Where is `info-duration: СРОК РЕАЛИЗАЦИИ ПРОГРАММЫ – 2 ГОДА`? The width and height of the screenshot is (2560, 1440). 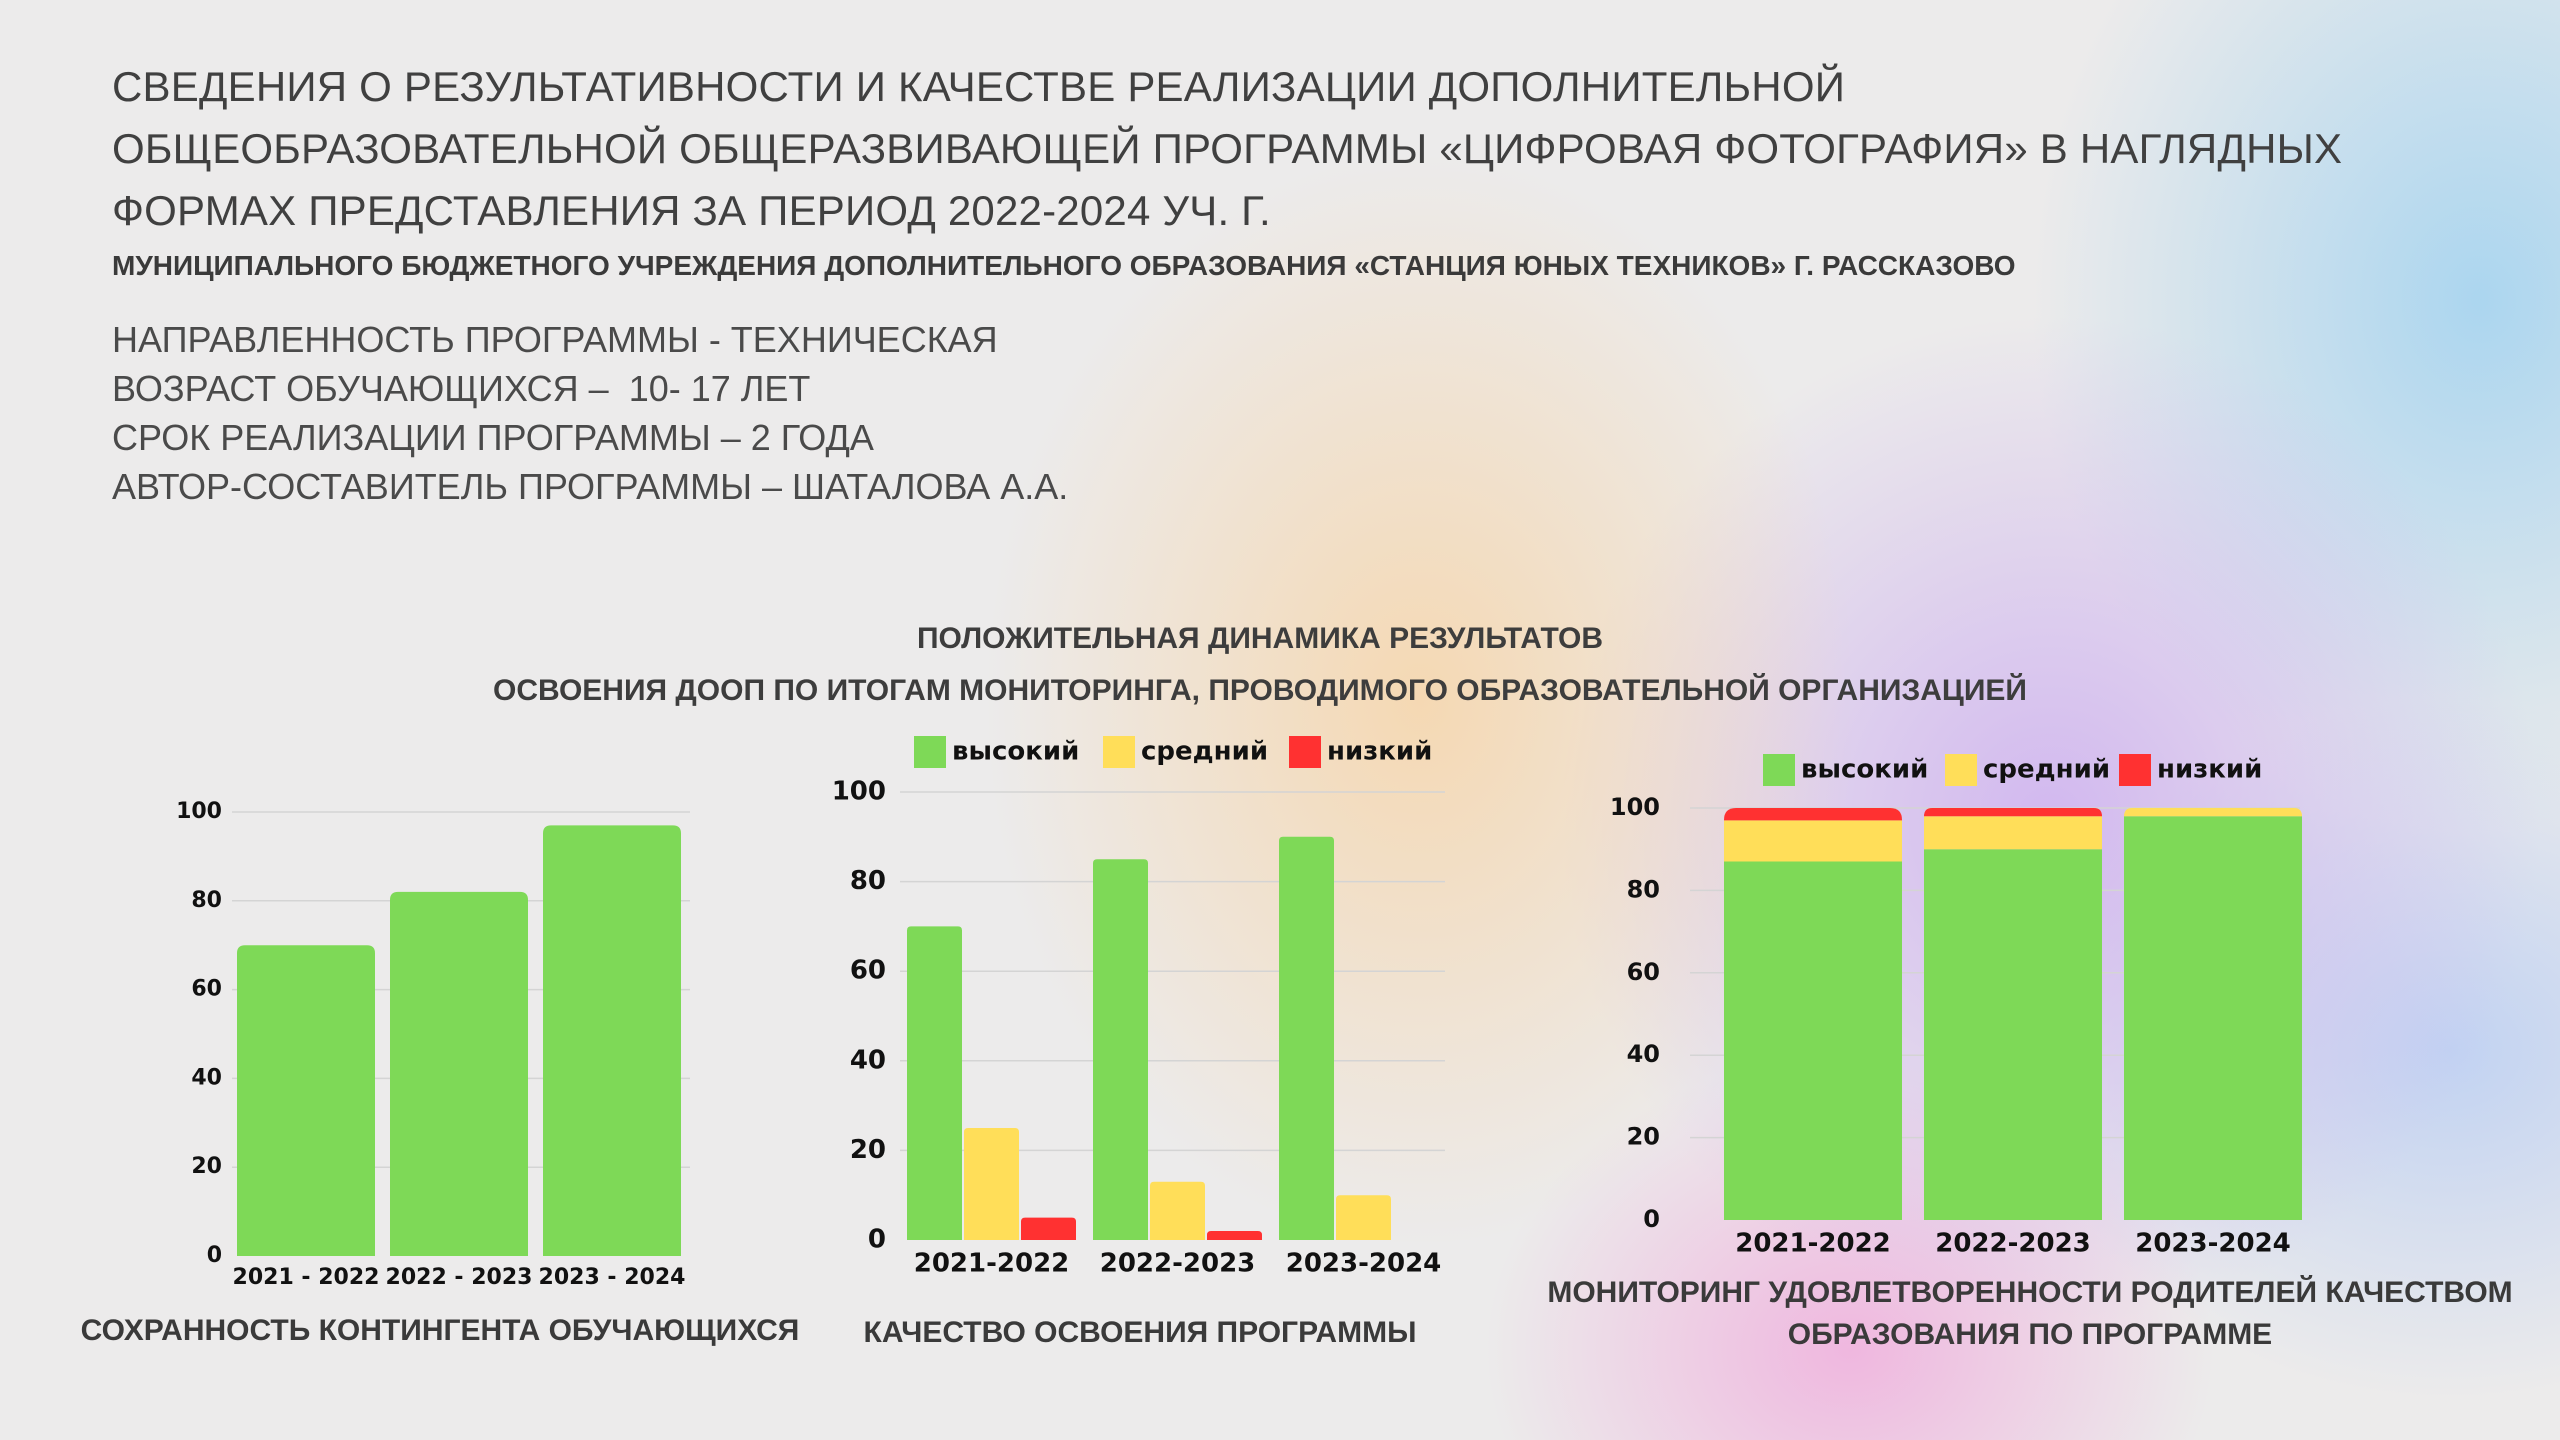
info-duration: СРОК РЕАЛИЗАЦИИ ПРОГРАММЫ – 2 ГОДА is located at coordinates (493, 437).